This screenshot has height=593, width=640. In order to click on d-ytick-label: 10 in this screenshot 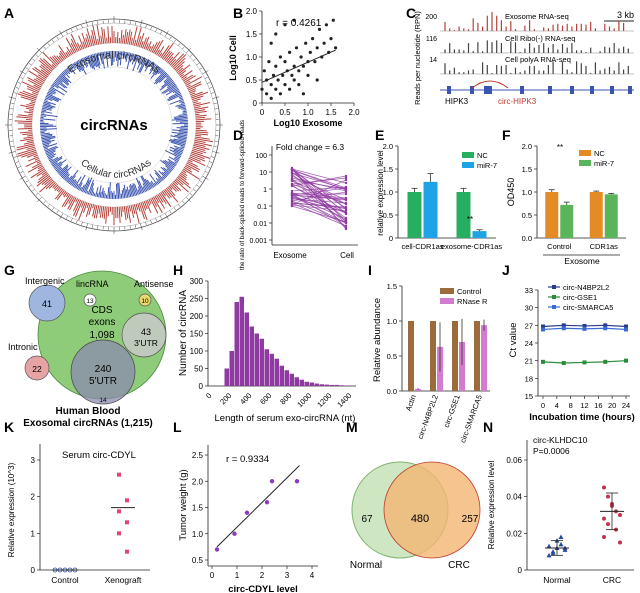, I will do `click(263, 173)`.